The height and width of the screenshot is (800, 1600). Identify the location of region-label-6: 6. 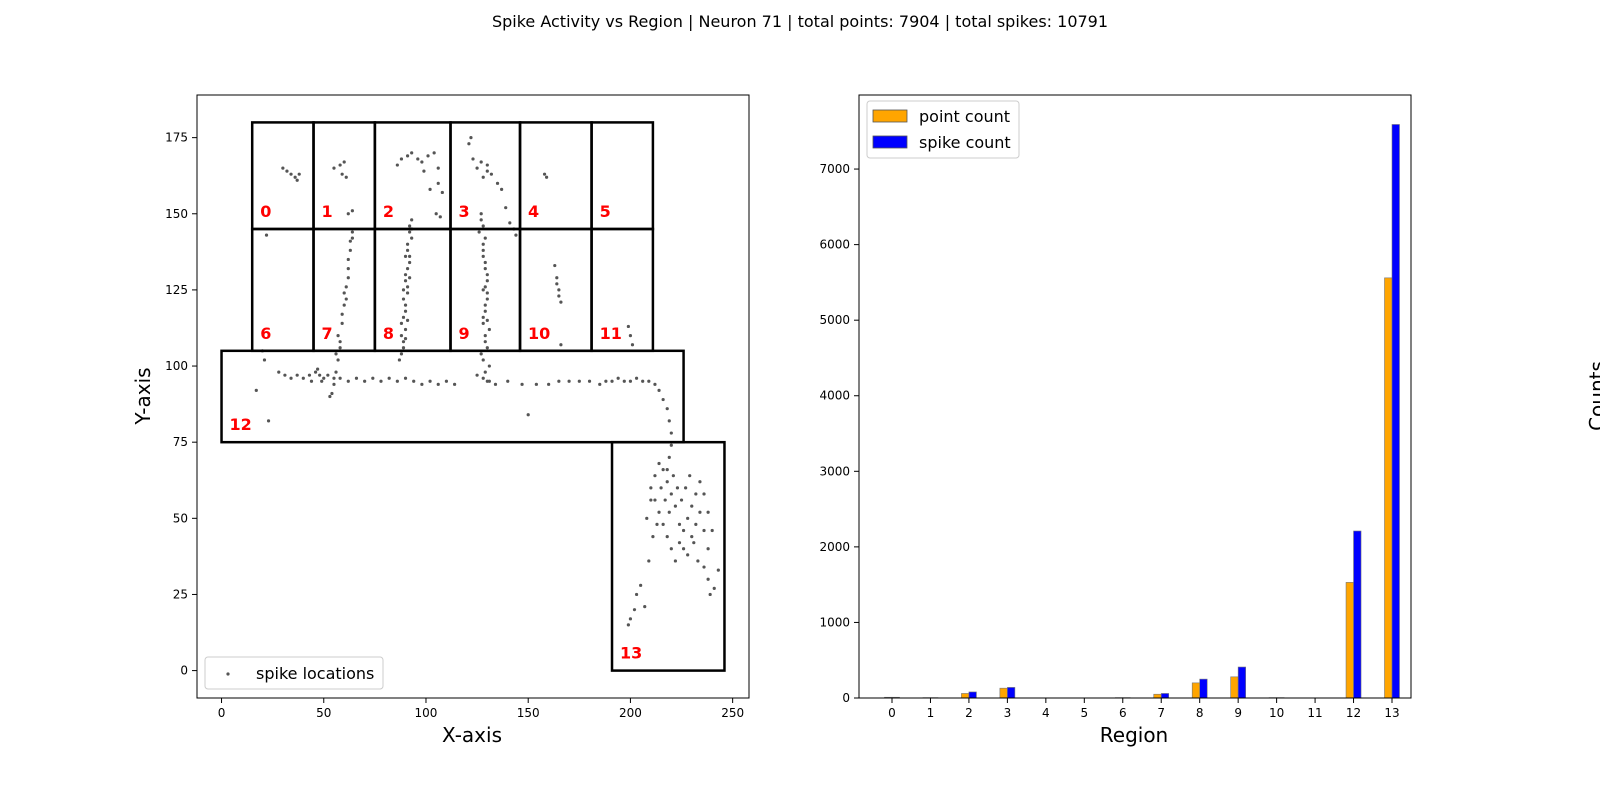
(265, 333).